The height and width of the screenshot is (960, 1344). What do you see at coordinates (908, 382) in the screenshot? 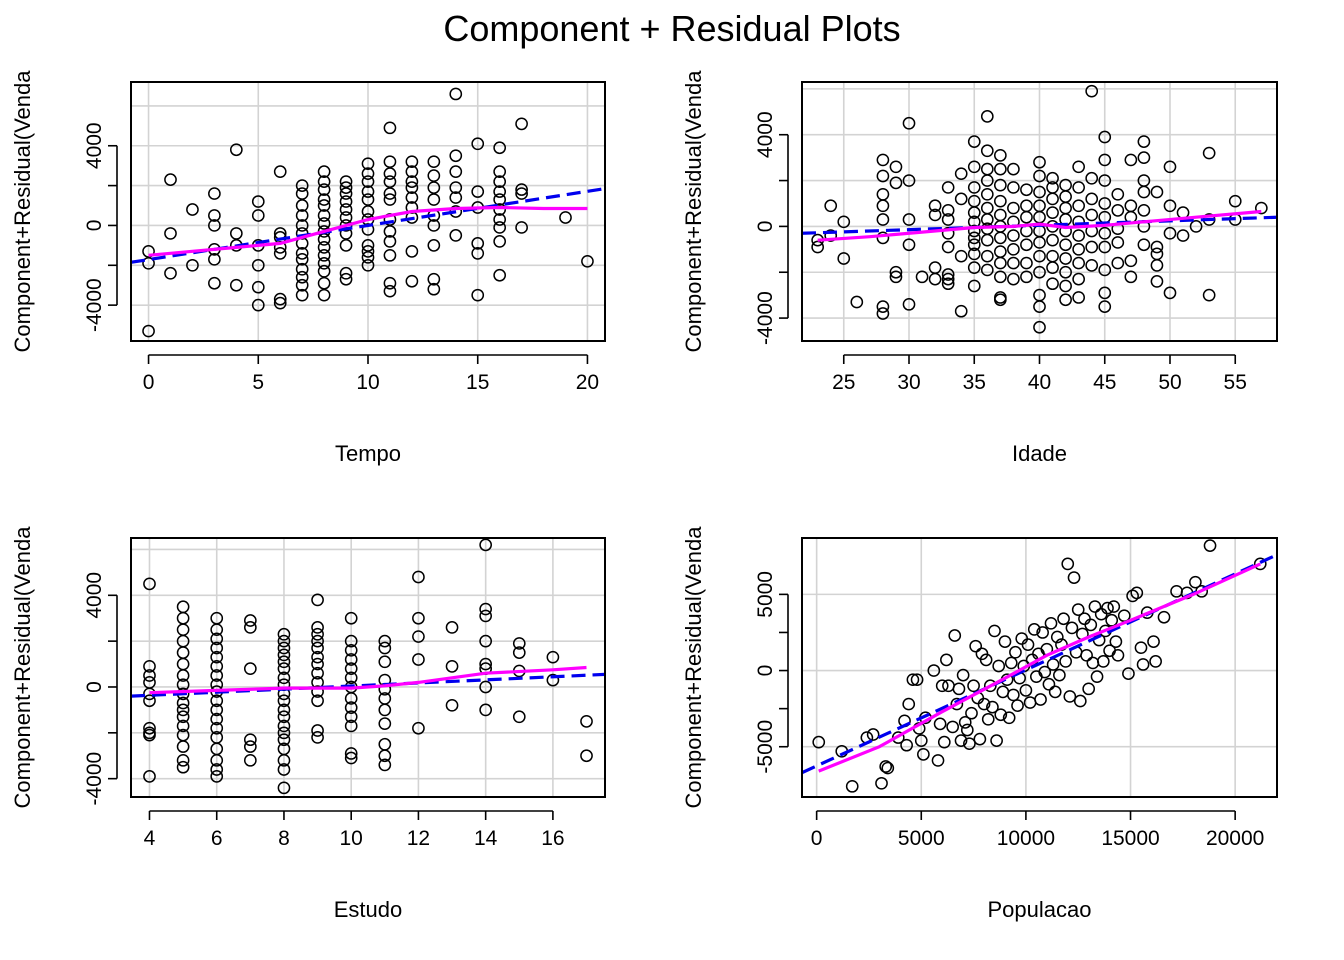
I see `x-tick-label: 30` at bounding box center [908, 382].